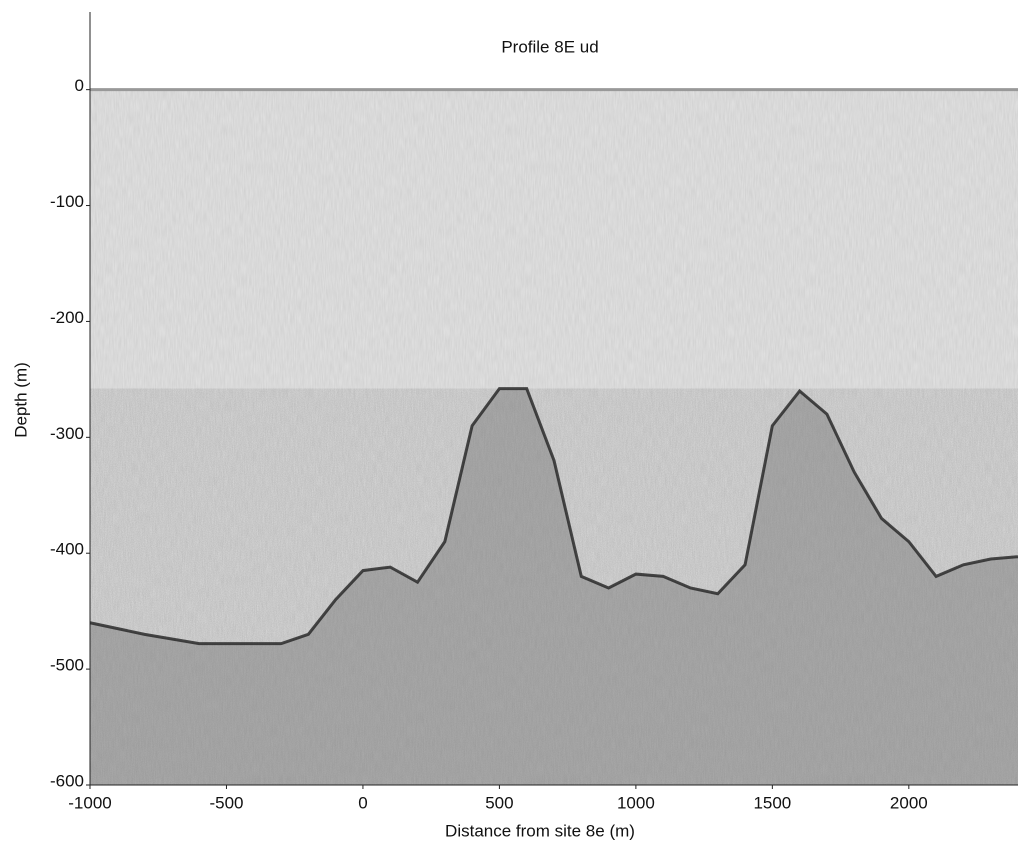  I want to click on chart-title: Profile 8E ud, so click(549, 46).